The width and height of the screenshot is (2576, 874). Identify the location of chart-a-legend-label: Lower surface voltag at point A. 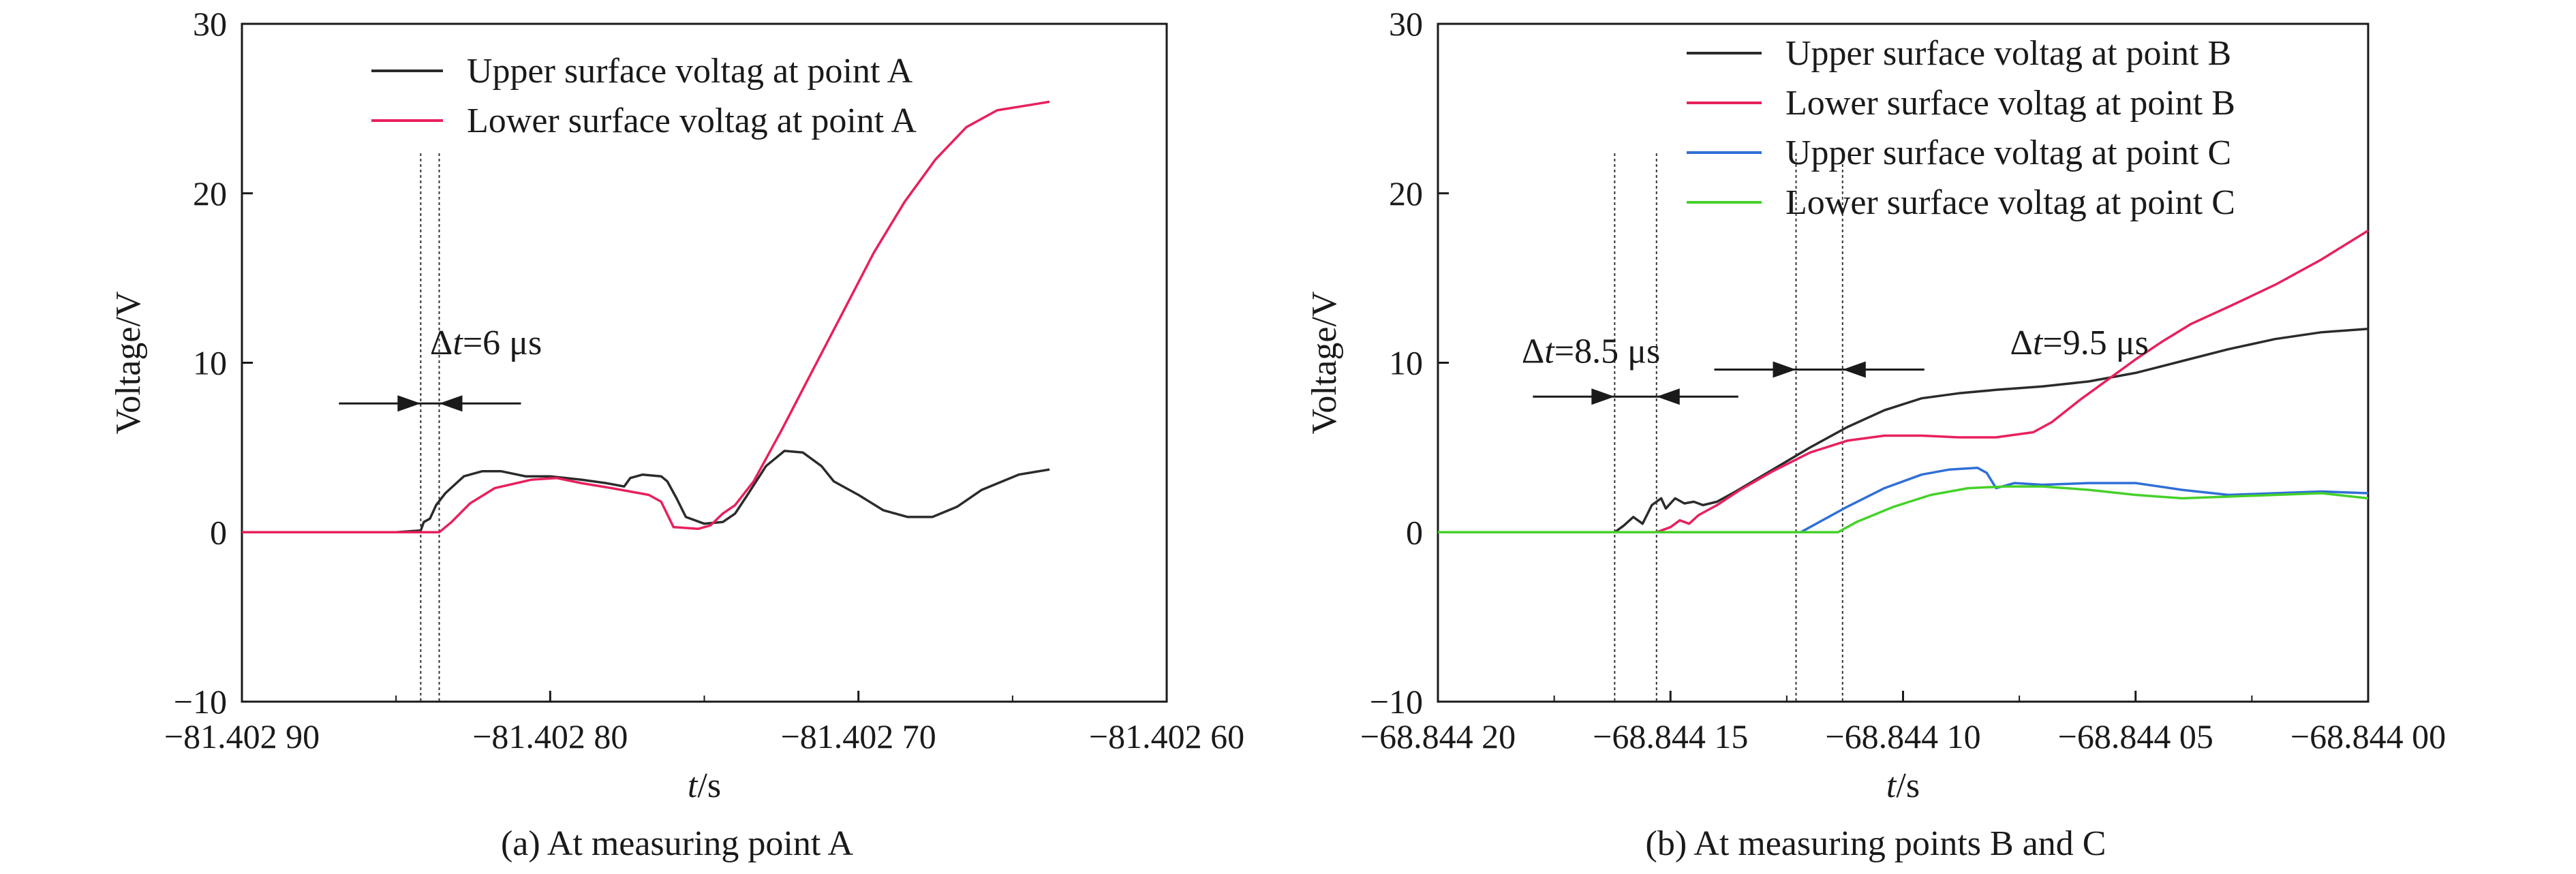
(692, 121).